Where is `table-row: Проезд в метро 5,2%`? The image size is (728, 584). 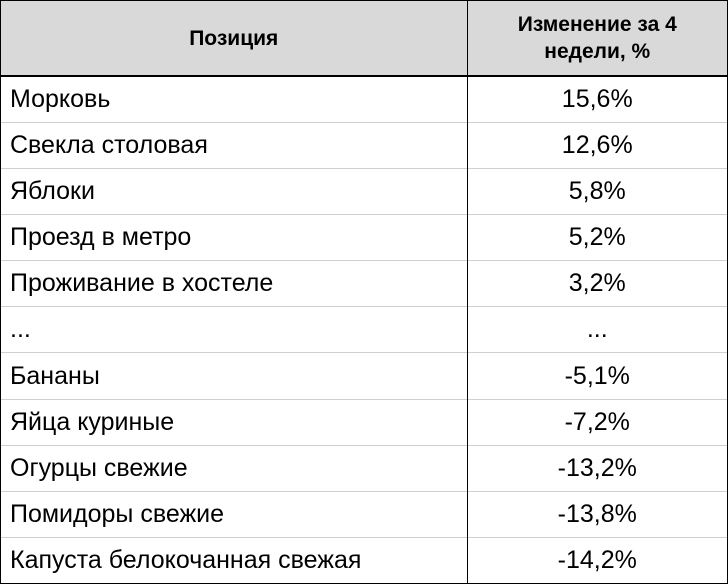
table-row: Проезд в метро 5,2% is located at coordinates (364, 237).